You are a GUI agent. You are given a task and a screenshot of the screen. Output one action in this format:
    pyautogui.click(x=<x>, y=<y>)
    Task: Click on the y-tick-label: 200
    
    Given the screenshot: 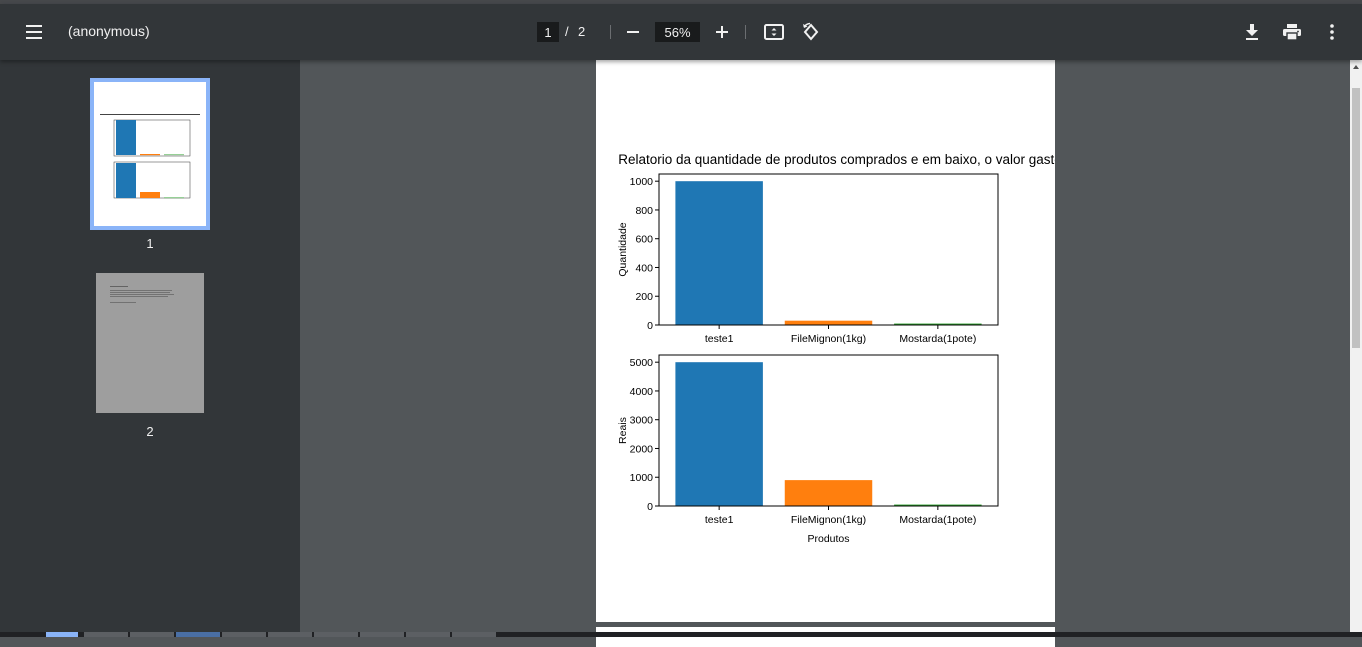 What is the action you would take?
    pyautogui.click(x=644, y=297)
    